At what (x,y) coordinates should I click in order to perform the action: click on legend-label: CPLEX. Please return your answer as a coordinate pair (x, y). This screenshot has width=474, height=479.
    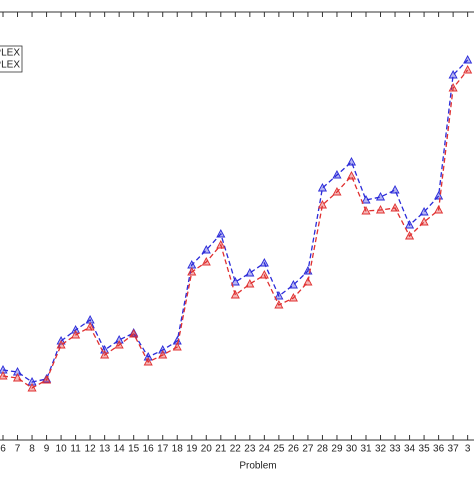
    Looking at the image, I should click on (10, 65).